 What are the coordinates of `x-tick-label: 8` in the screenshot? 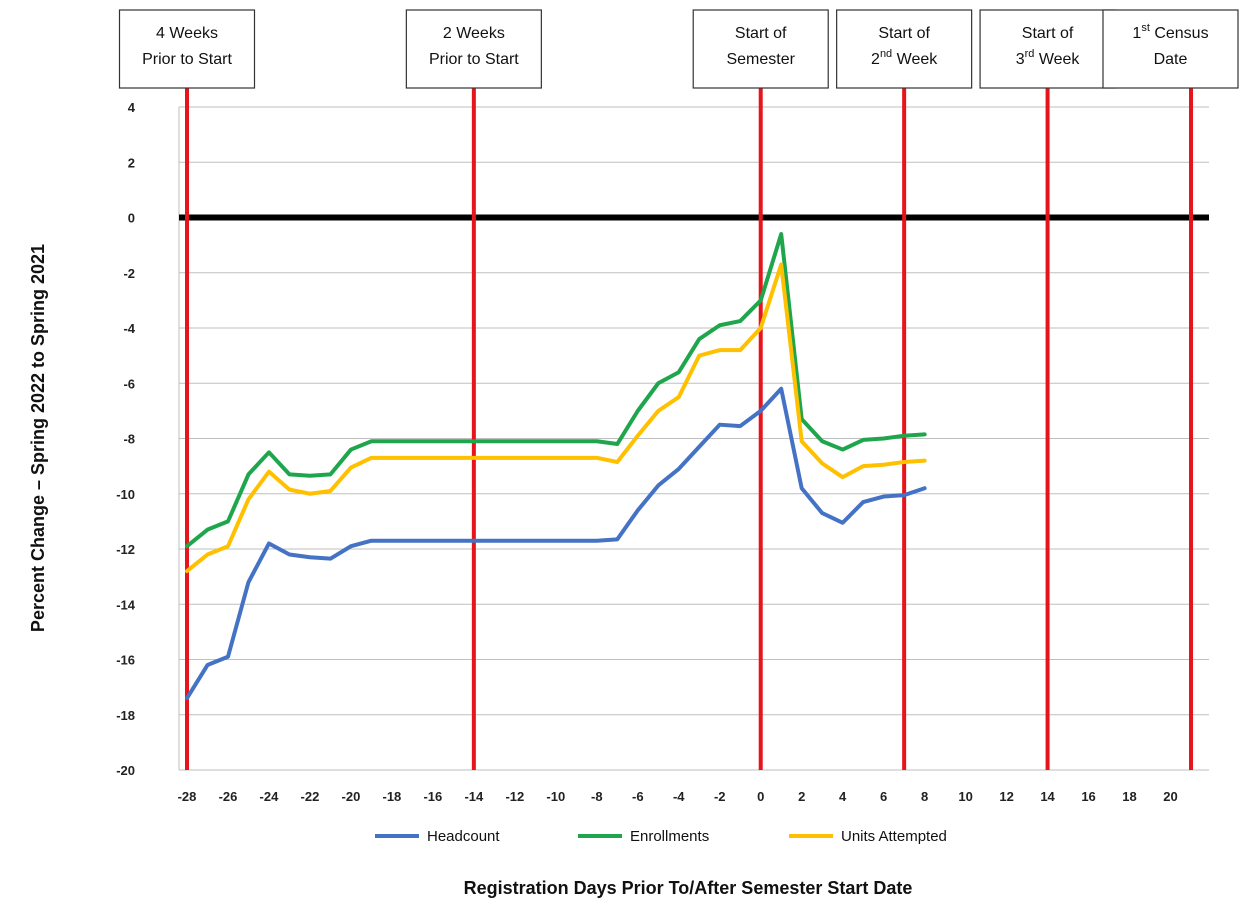 It's located at (924, 796).